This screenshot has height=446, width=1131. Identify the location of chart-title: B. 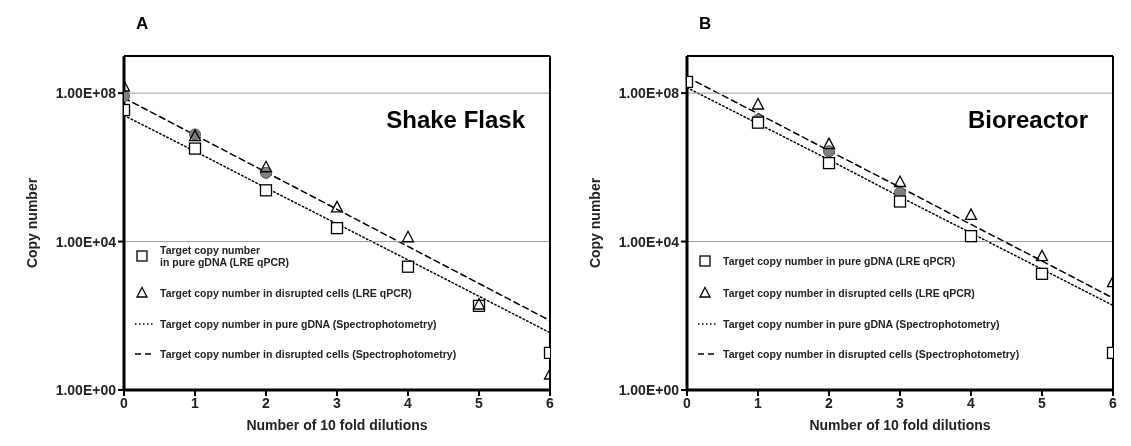
(706, 24).